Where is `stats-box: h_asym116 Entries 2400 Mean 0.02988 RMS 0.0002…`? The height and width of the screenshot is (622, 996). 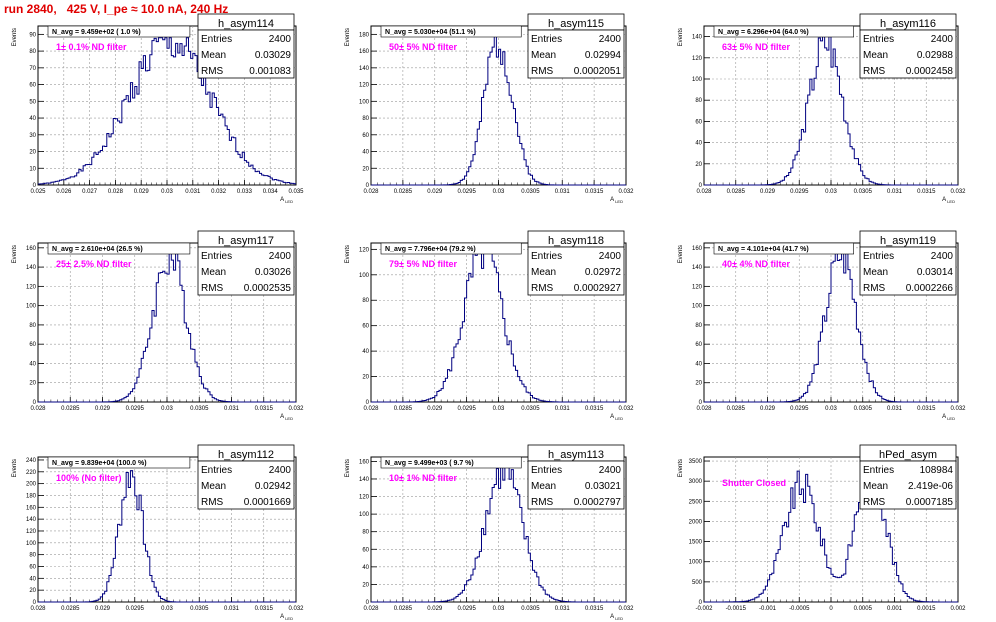 stats-box: h_asym116 Entries 2400 Mean 0.02988 RMS 0.0002… is located at coordinates (908, 46).